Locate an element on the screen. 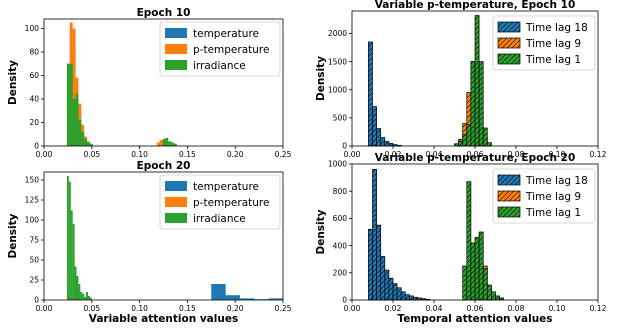  y-tick-label: 600 is located at coordinates (340, 218).